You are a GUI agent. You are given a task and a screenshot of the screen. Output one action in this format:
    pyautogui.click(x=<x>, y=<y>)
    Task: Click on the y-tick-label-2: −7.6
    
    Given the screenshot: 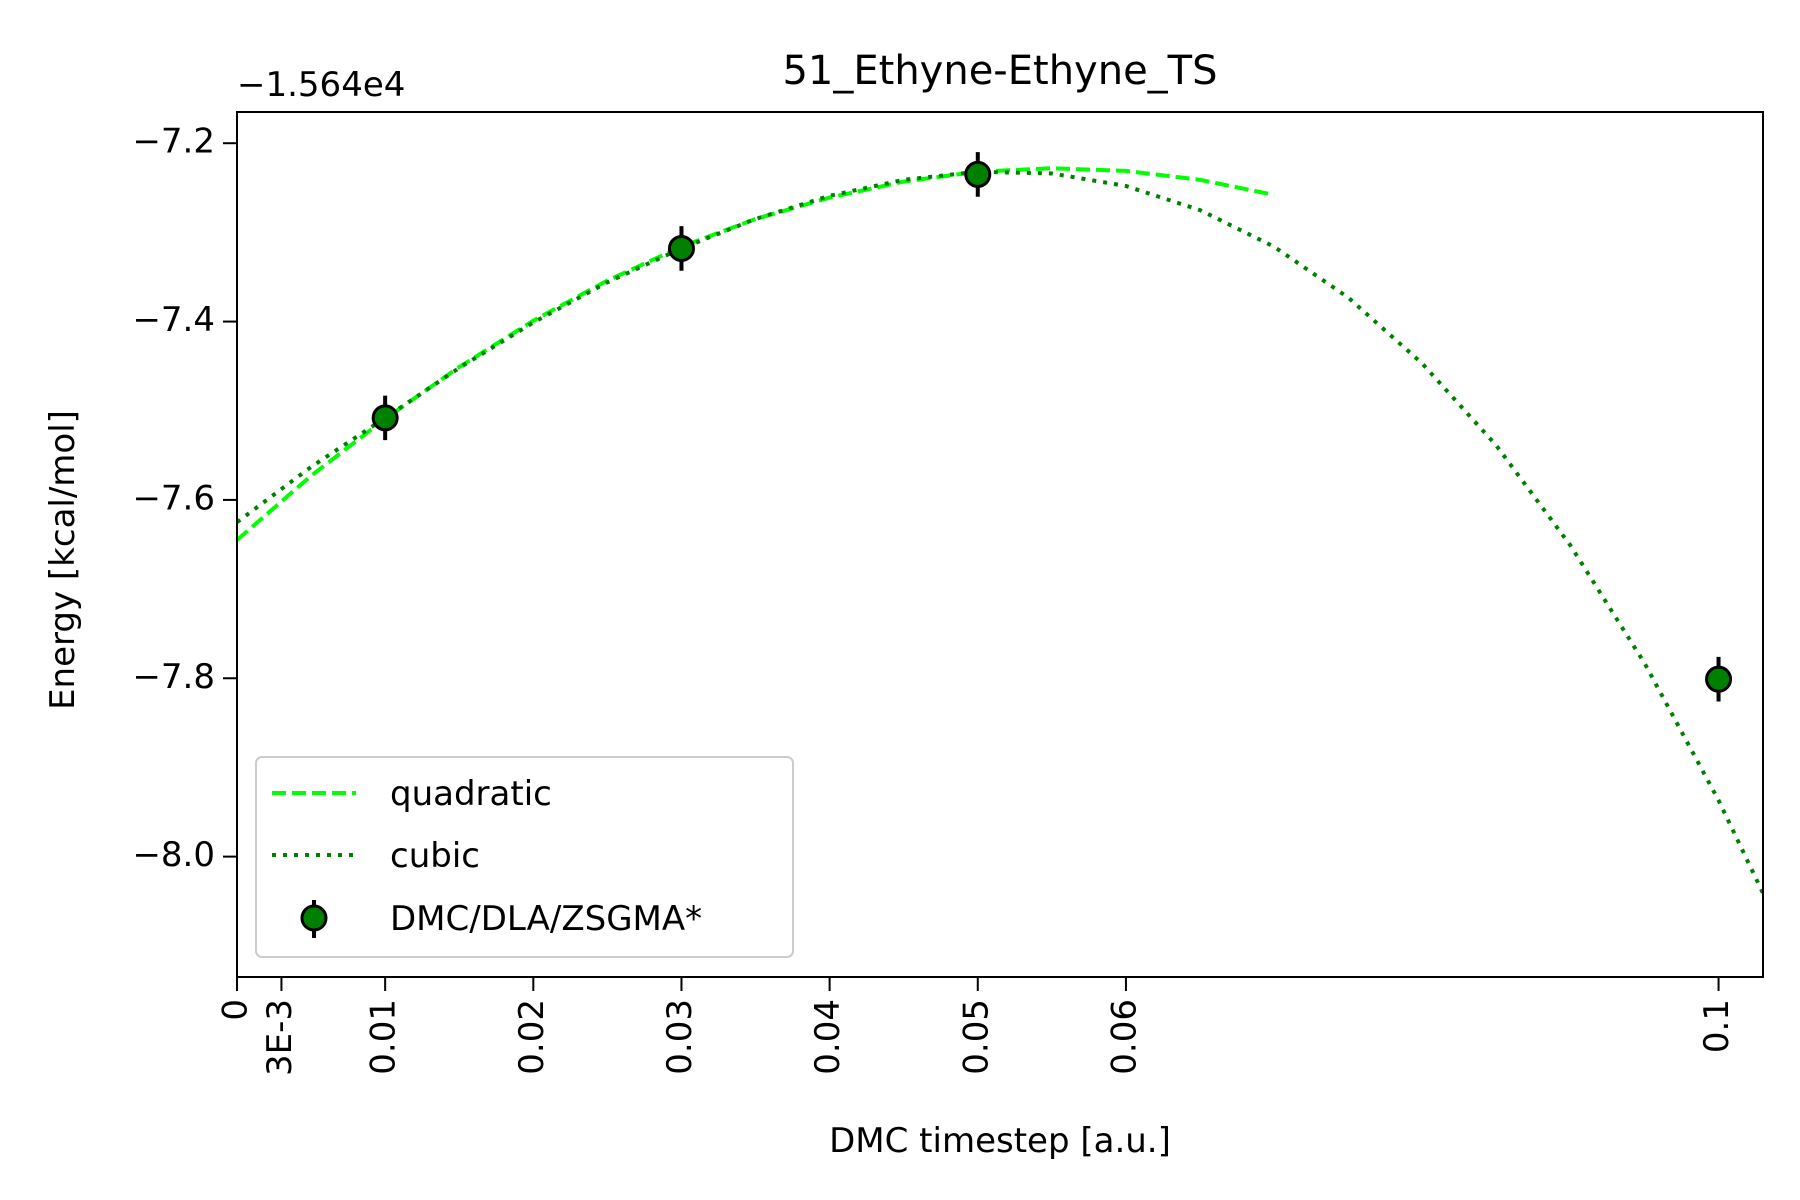 What is the action you would take?
    pyautogui.click(x=173, y=498)
    